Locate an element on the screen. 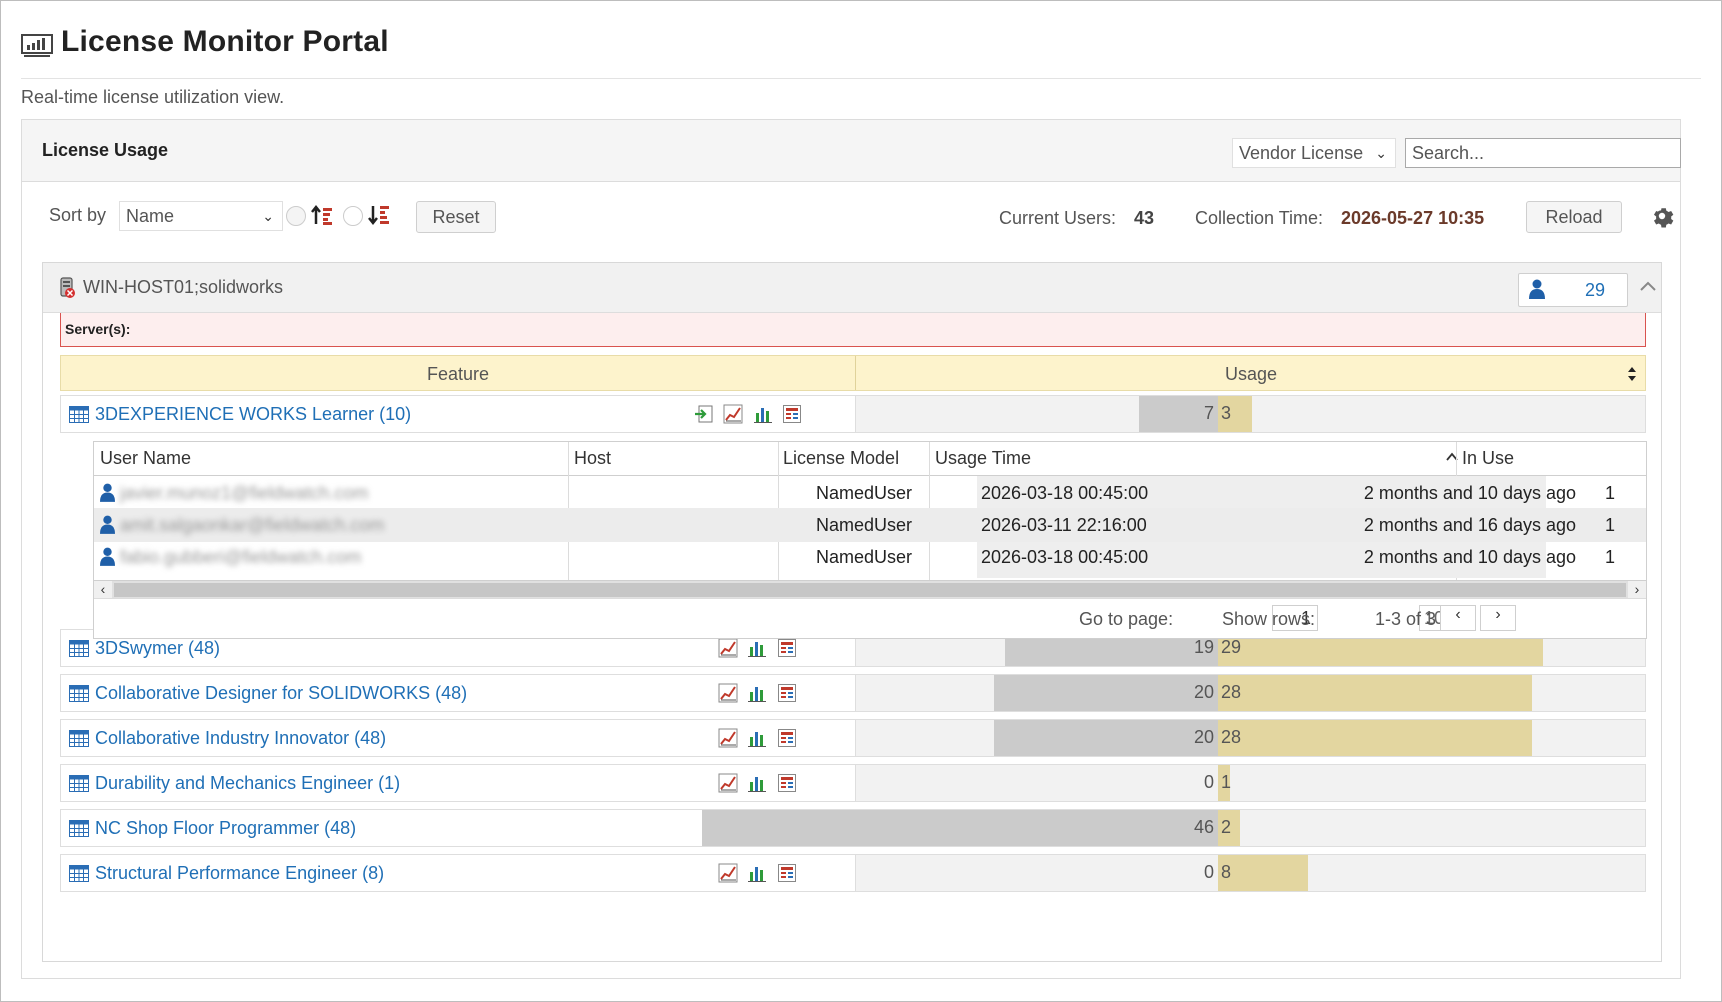 This screenshot has width=1722, height=1002. column-header-in-use: In Use is located at coordinates (1488, 458).